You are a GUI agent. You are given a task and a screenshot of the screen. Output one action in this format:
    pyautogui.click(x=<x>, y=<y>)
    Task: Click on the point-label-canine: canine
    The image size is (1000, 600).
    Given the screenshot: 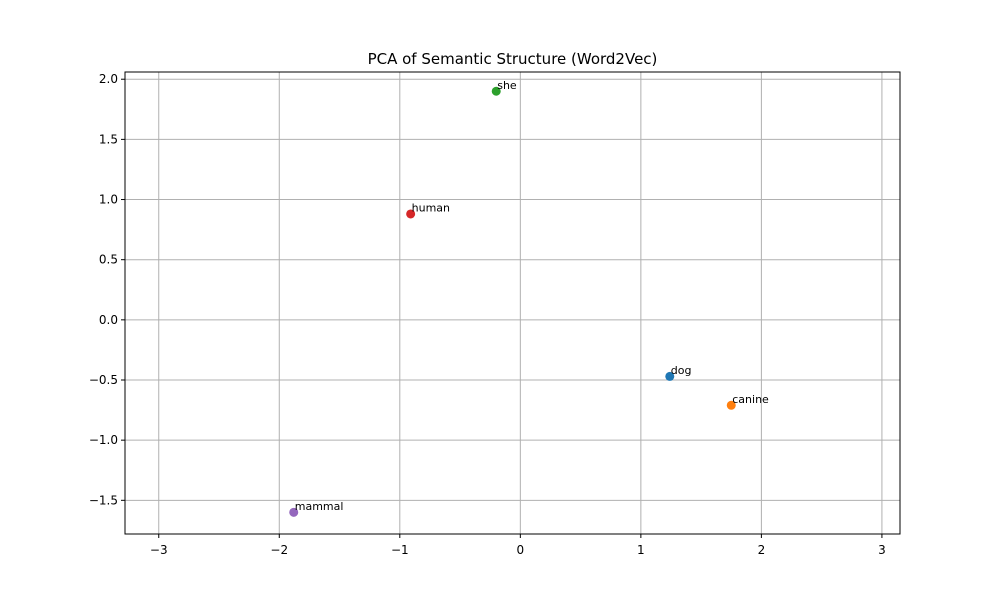 What is the action you would take?
    pyautogui.click(x=750, y=399)
    